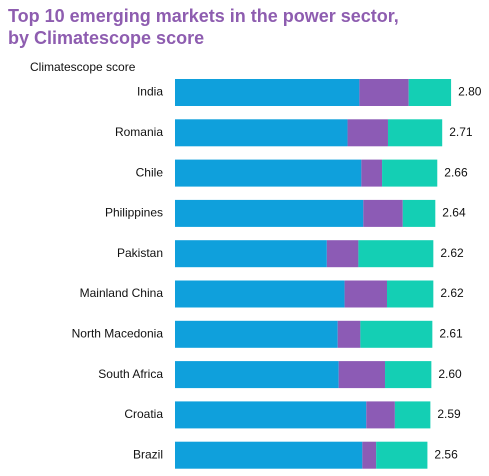 The image size is (489, 476). What do you see at coordinates (106, 38) in the screenshot?
I see `chart-title: by Climatescope score` at bounding box center [106, 38].